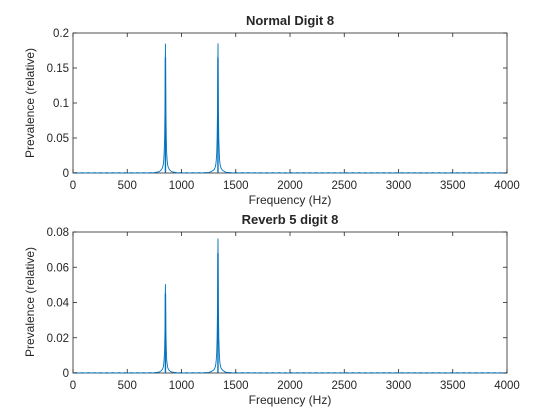  I want to click on y-tick-label: 0.15, so click(58, 69).